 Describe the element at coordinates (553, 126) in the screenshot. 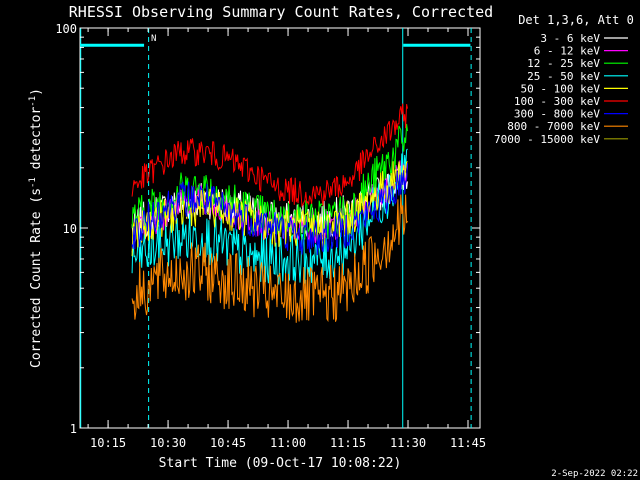

I see `legend-label: 800 - 7000 keV` at that location.